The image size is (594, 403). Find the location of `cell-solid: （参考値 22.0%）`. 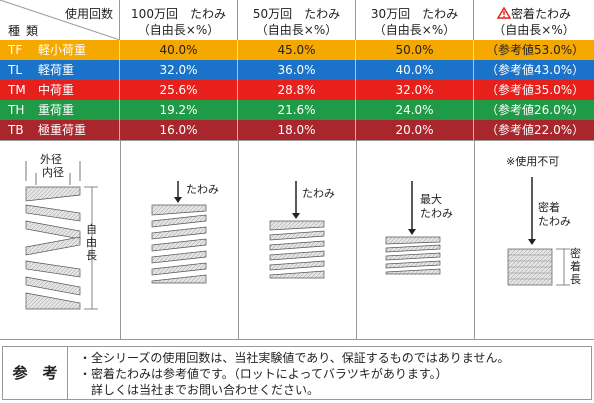

cell-solid: （参考値 22.0%） is located at coordinates (534, 130).